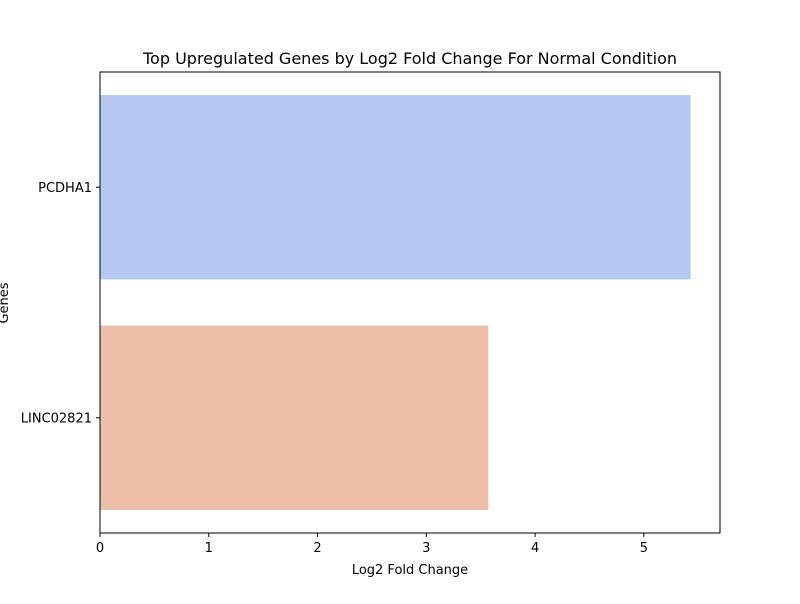  Describe the element at coordinates (56, 418) in the screenshot. I see `y-tick-label: LINC02821` at that location.